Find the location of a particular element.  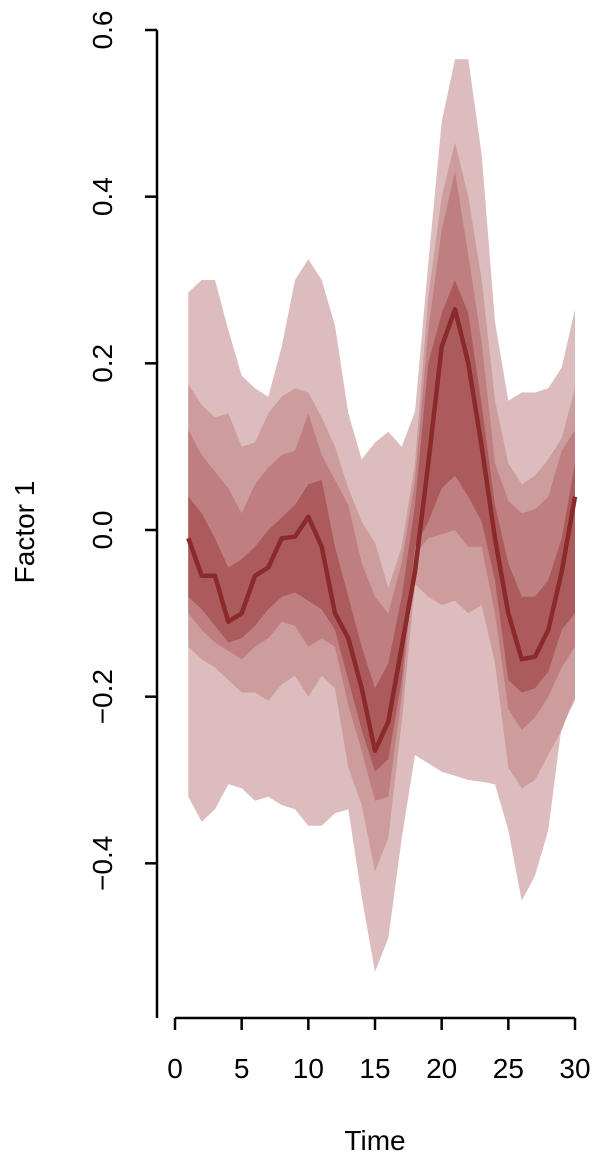

x-tick-label: 30 is located at coordinates (574, 1068).